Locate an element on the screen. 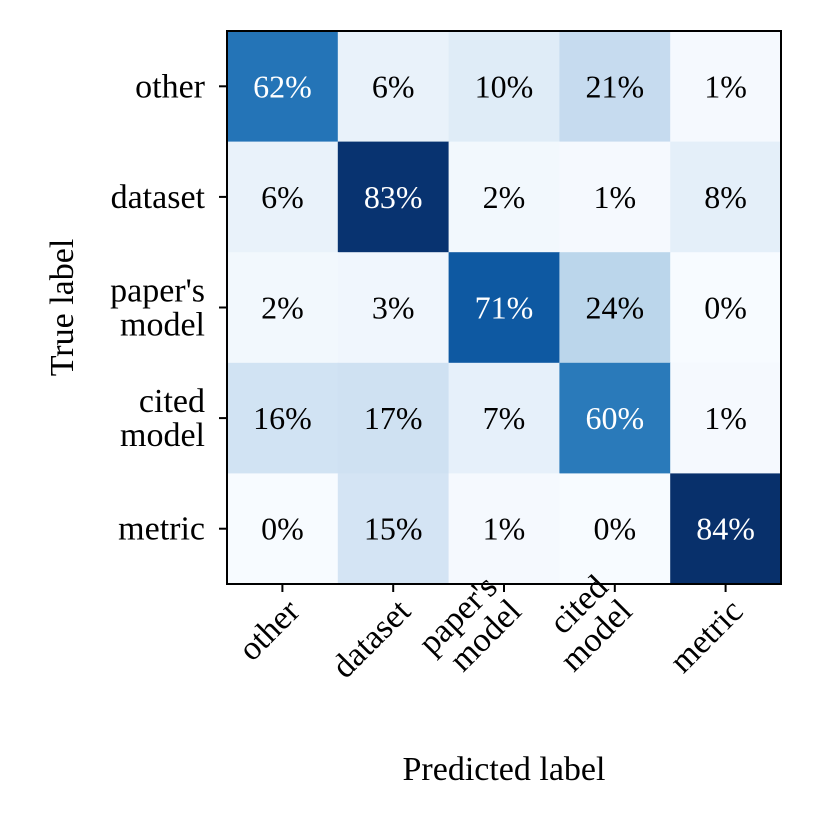 The width and height of the screenshot is (830, 830). cell-value-label: 24% is located at coordinates (614, 308).